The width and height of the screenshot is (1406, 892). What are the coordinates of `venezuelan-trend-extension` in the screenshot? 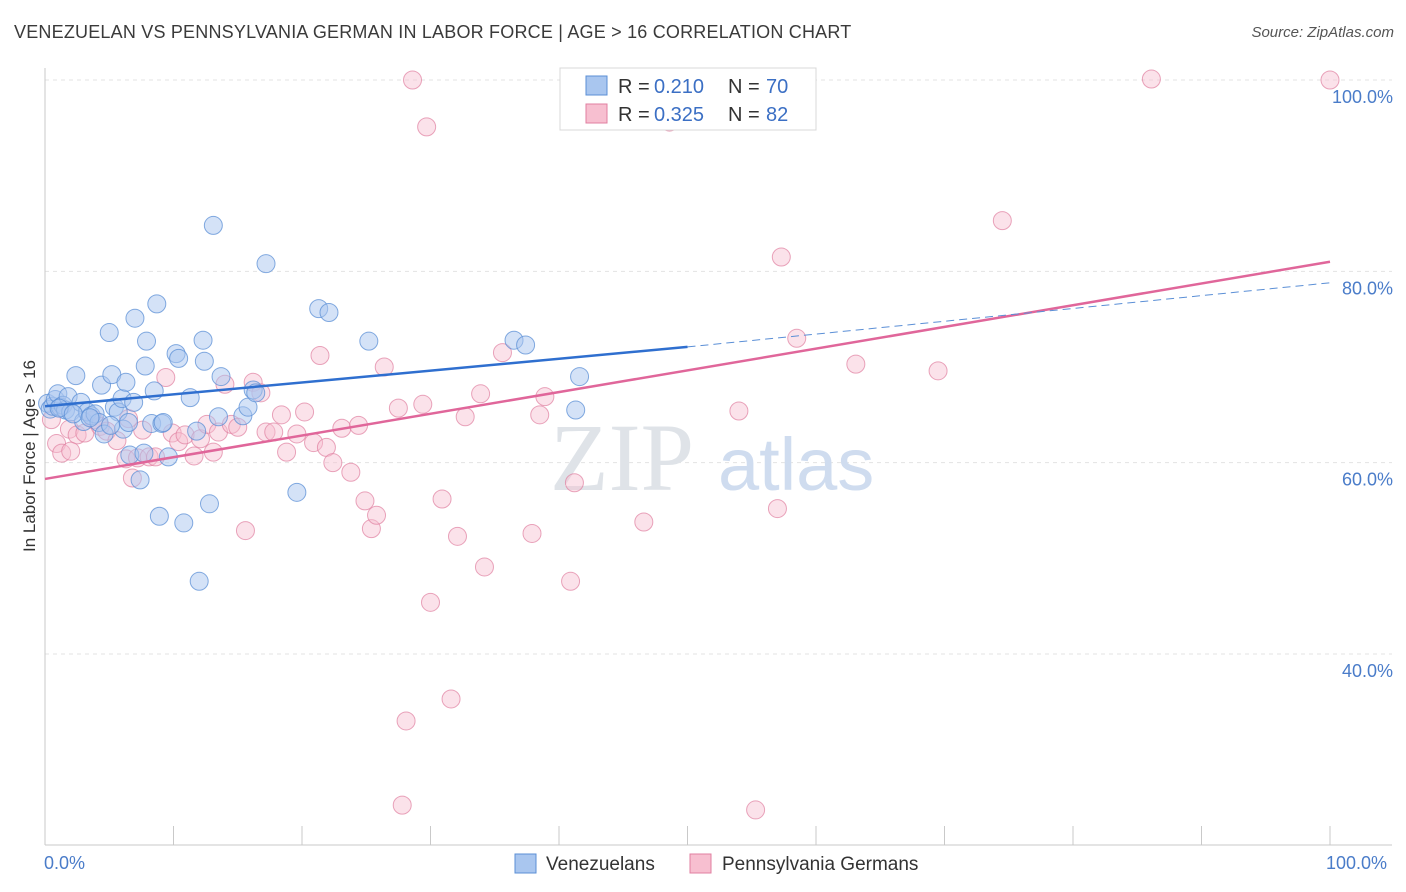 It's located at (1009, 315).